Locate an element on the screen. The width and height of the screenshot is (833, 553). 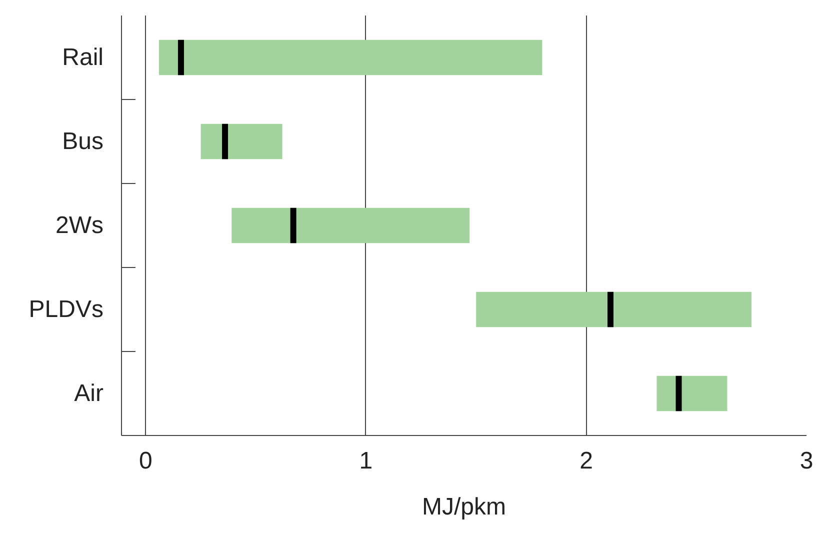
y-tick-label: 2Ws is located at coordinates (80, 225).